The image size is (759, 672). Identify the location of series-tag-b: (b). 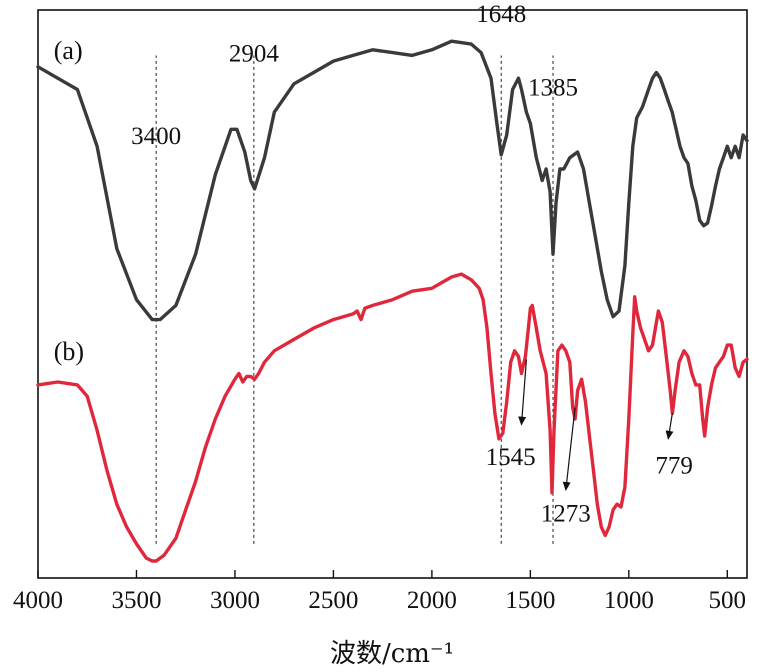
(69, 351).